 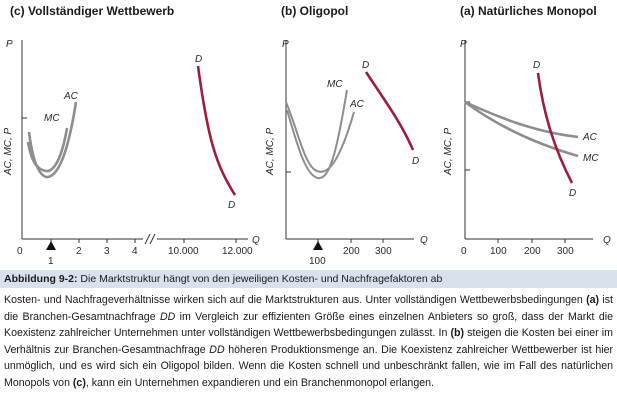 I want to click on x-tick-label: 4, so click(x=135, y=251).